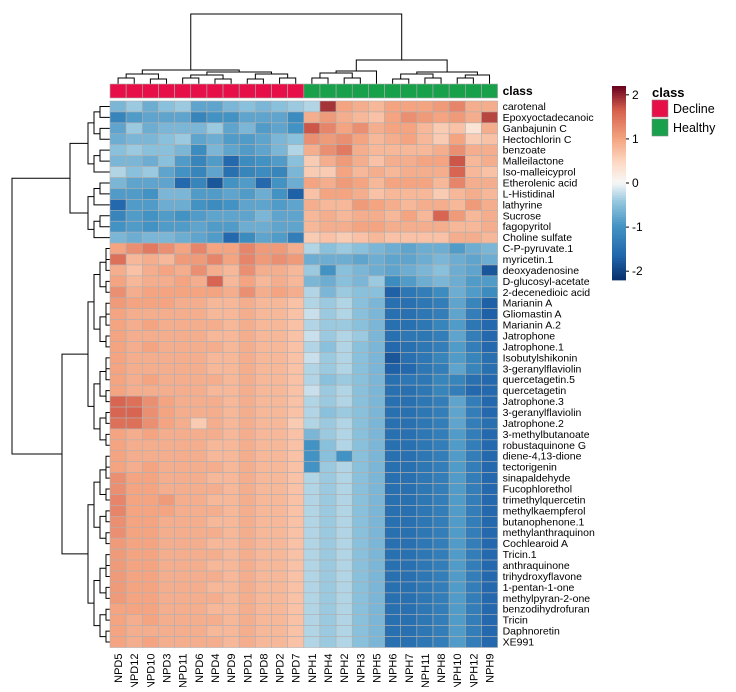 The height and width of the screenshot is (692, 736). What do you see at coordinates (637, 271) in the screenshot?
I see `color-bar-tick-label: -2` at bounding box center [637, 271].